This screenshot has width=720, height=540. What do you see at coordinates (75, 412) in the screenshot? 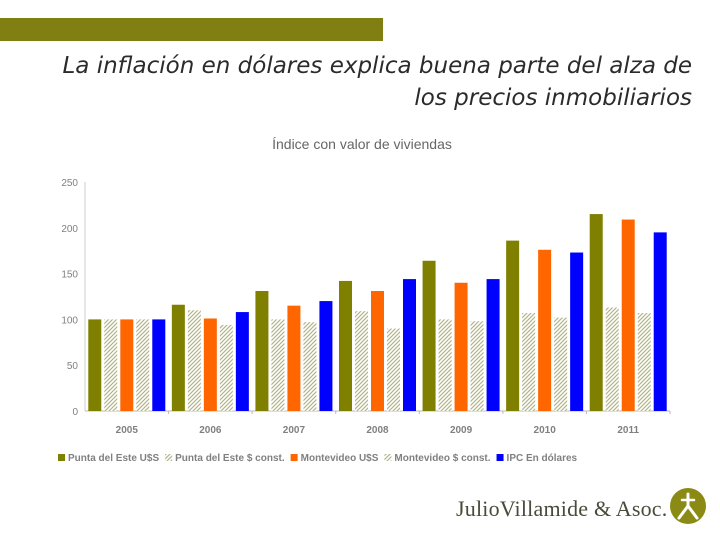
I see `y-tick-label: 0` at bounding box center [75, 412].